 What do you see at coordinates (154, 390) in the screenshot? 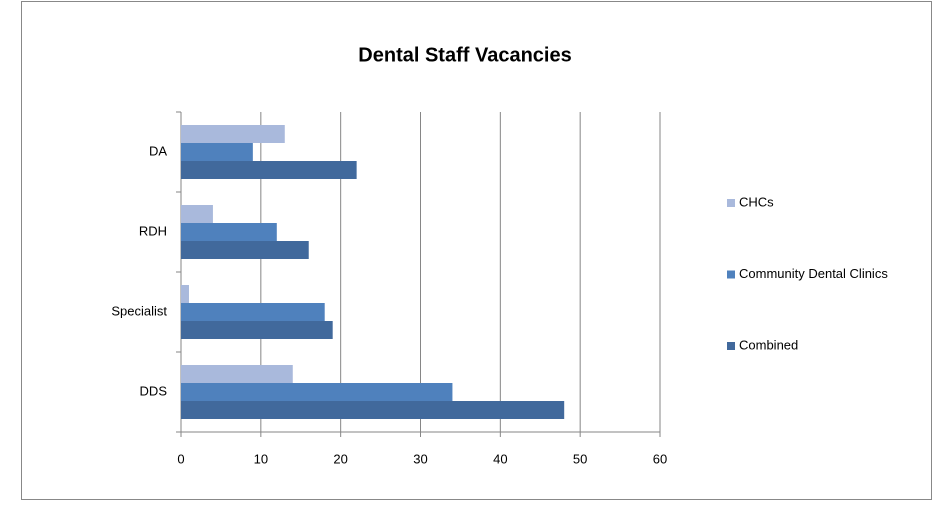
I see `y-tick-label: DDS` at bounding box center [154, 390].